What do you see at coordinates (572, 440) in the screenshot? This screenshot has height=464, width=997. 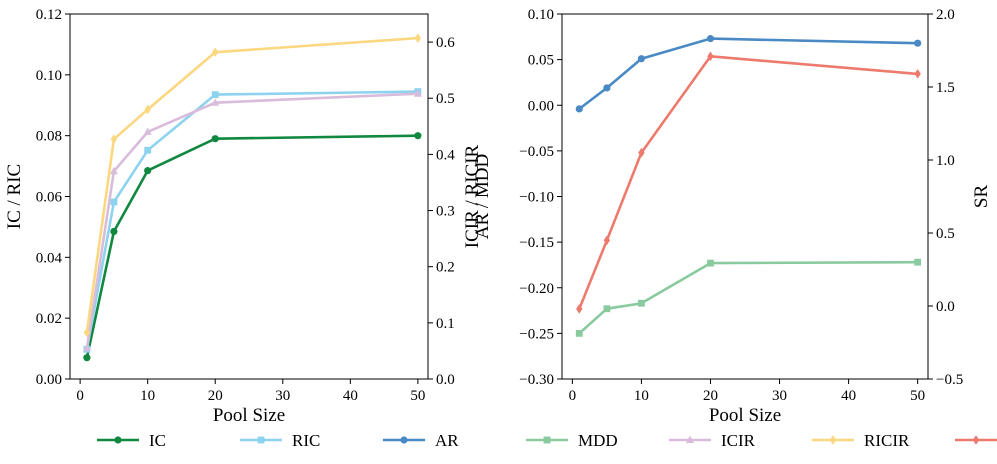 I see `legend-item-mdd: MDD` at bounding box center [572, 440].